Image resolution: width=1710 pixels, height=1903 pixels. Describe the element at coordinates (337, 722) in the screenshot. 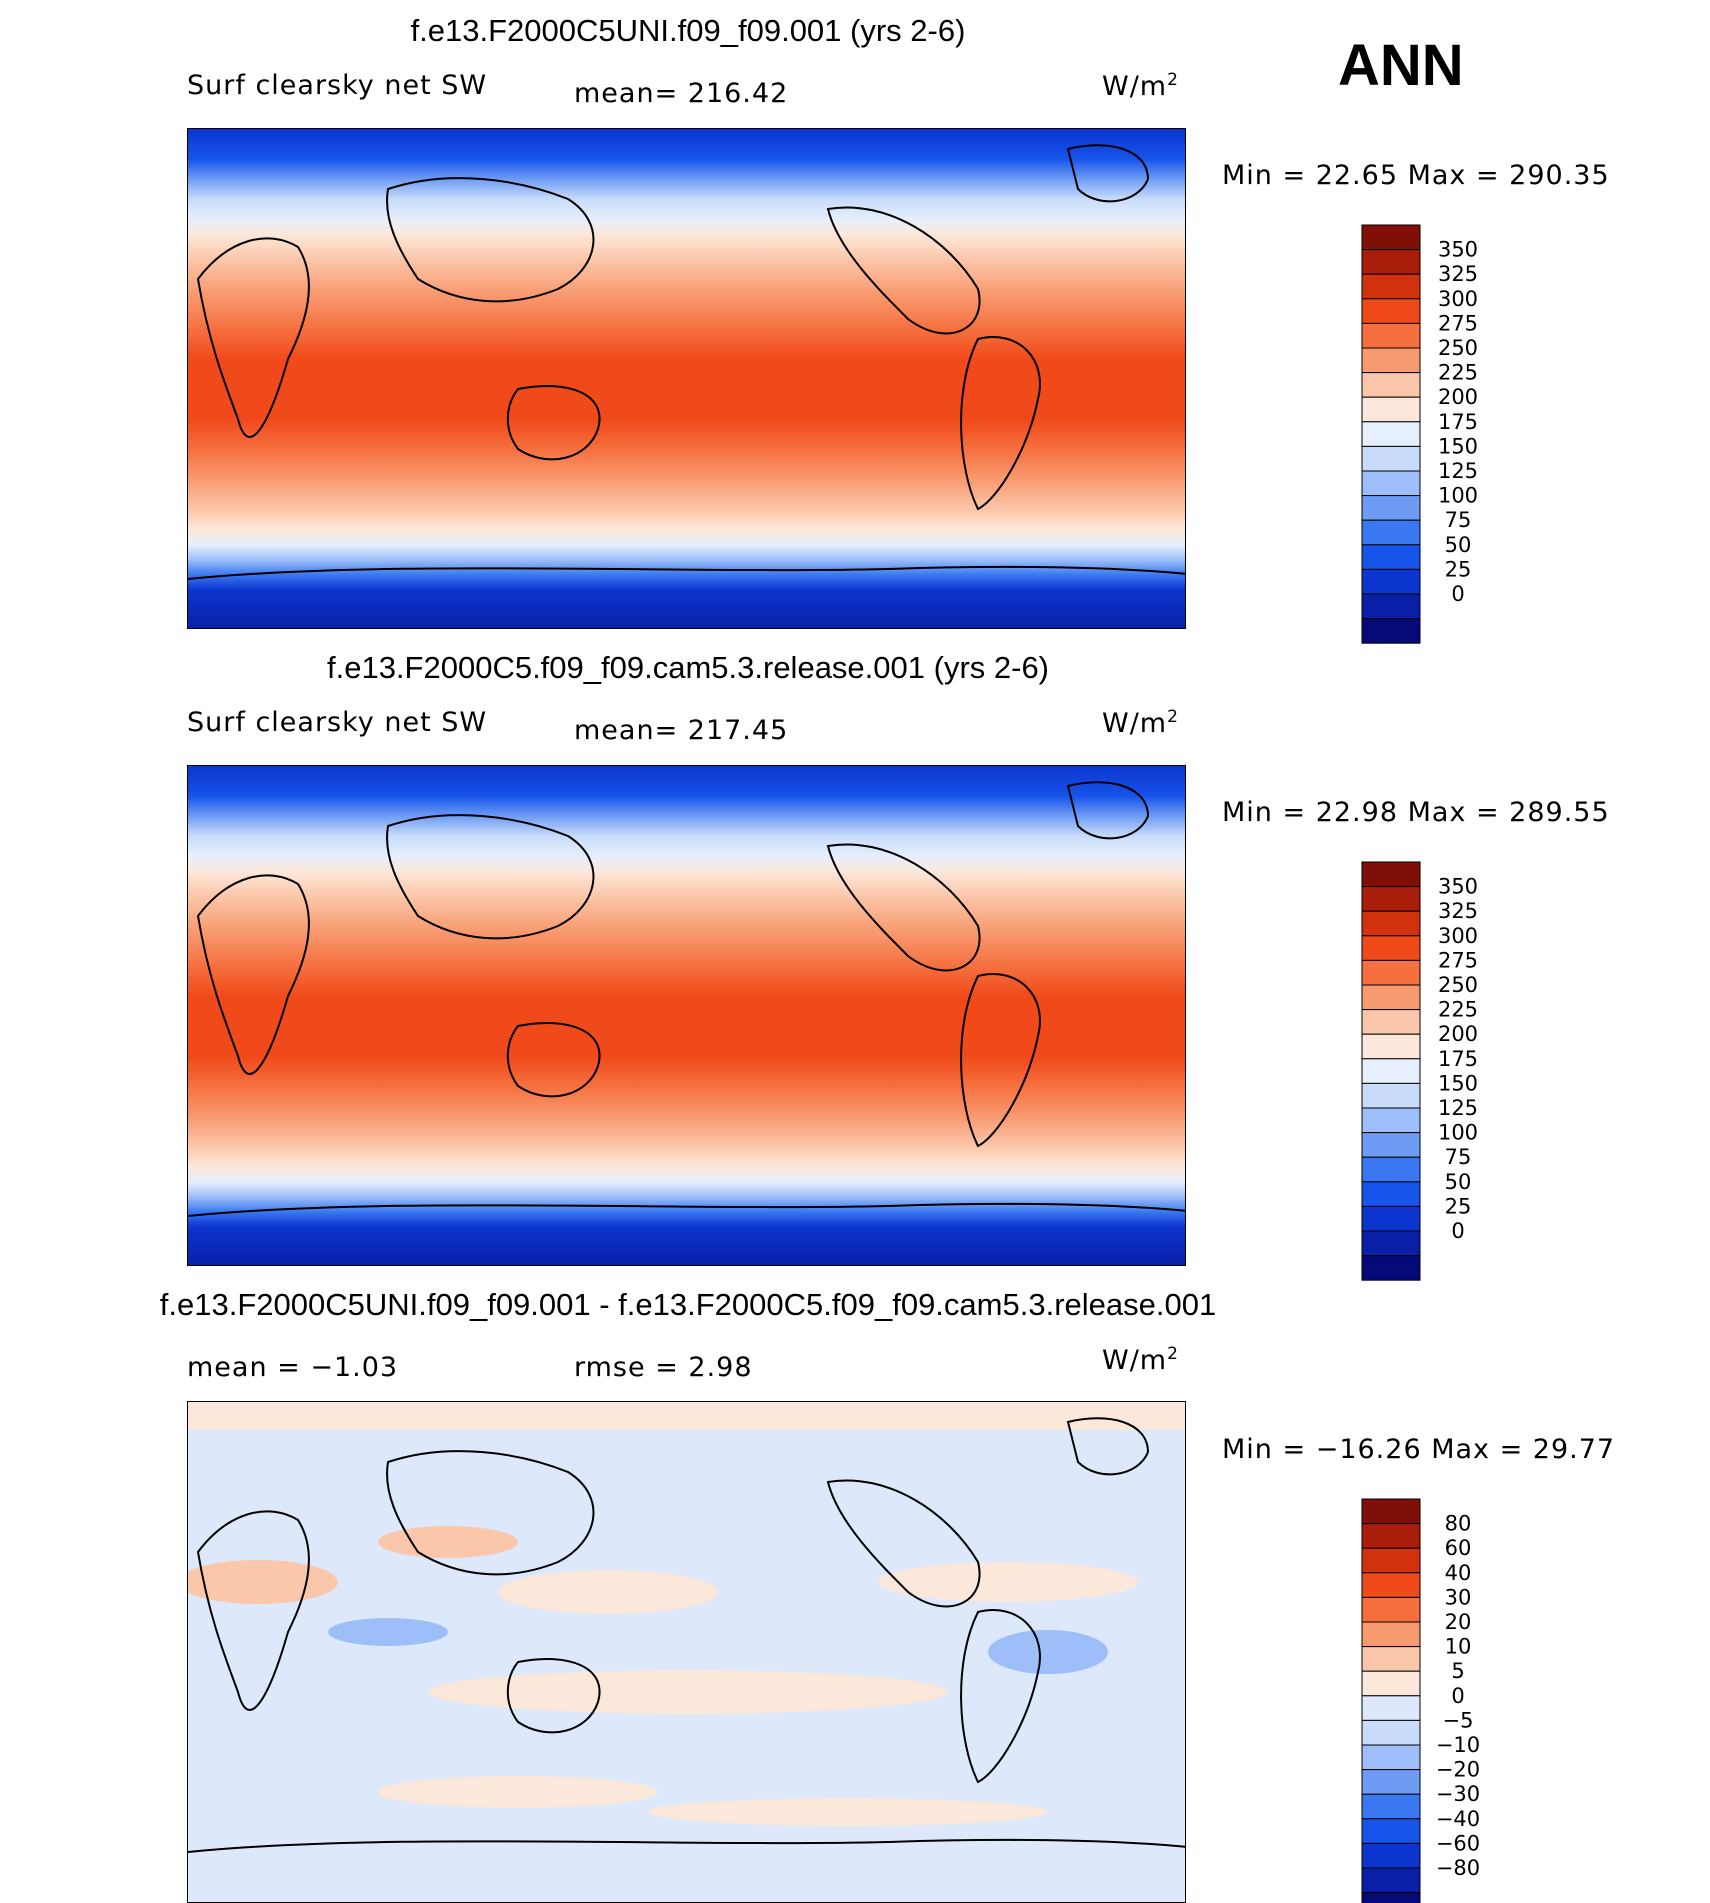

I see `panel2-variable-label: Surf clearsky net SW` at that location.